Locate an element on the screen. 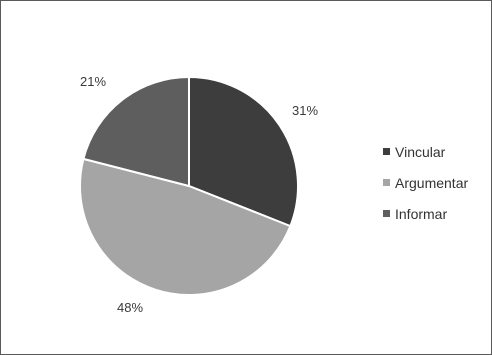 The image size is (492, 355). legend: Vincular Argumentar Informar is located at coordinates (425, 188).